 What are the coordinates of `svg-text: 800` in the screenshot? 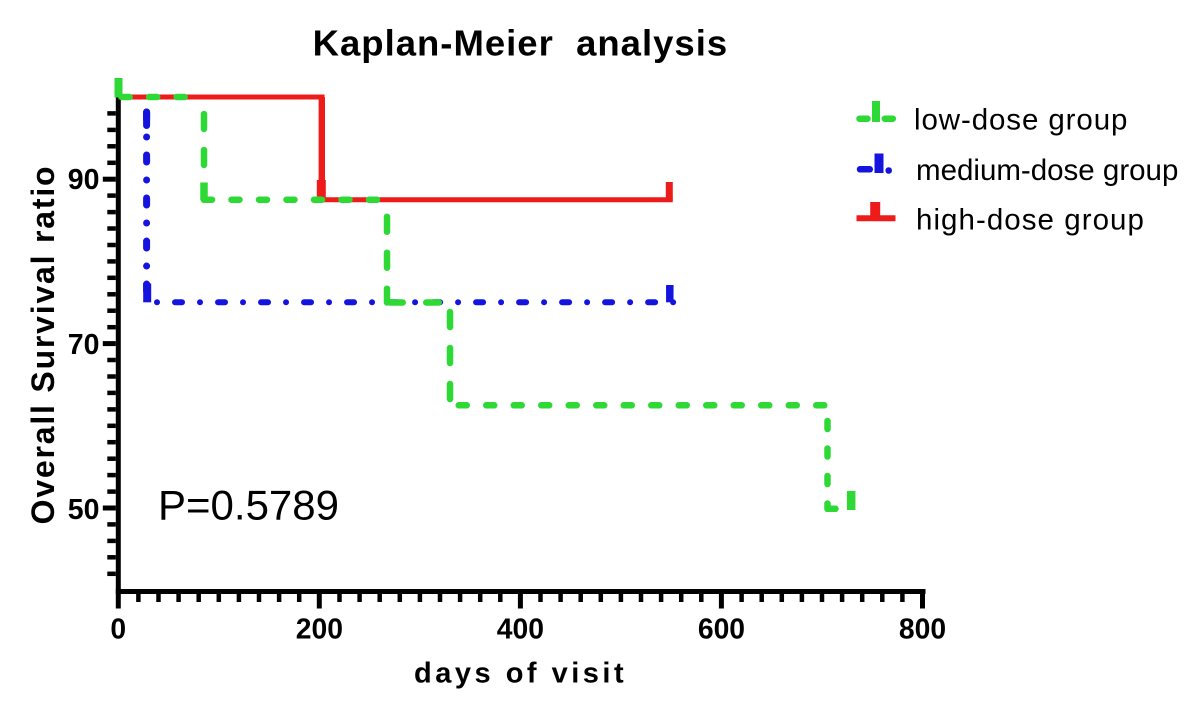 It's located at (922, 629).